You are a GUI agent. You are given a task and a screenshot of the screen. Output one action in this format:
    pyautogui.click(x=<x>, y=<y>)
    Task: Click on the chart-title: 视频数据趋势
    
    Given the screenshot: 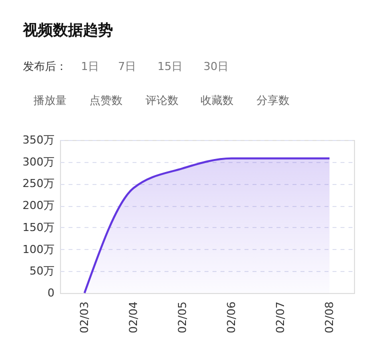 What is the action you would take?
    pyautogui.click(x=67, y=30)
    